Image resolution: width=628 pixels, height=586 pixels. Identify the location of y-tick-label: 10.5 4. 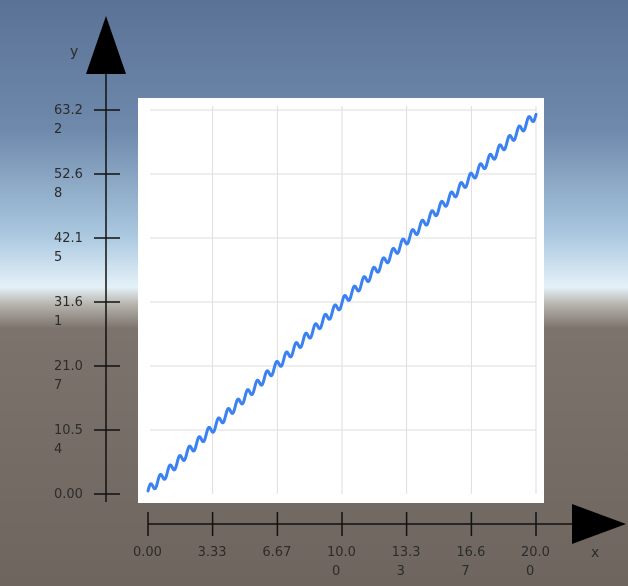
(68, 440).